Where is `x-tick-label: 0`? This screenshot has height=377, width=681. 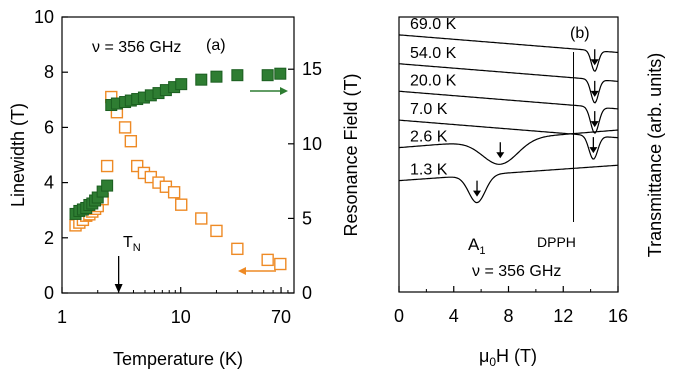 x-tick-label: 0 is located at coordinates (399, 316).